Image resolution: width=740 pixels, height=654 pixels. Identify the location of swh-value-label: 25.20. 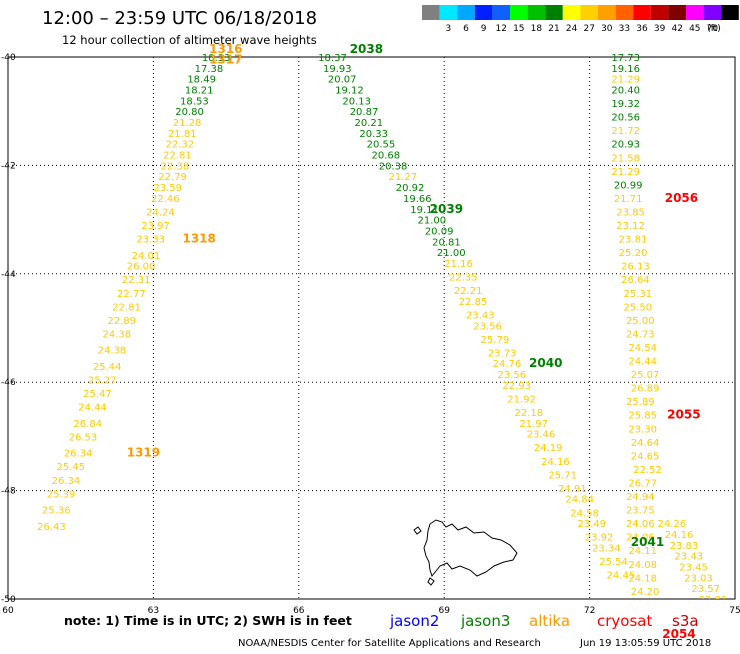
(633, 253).